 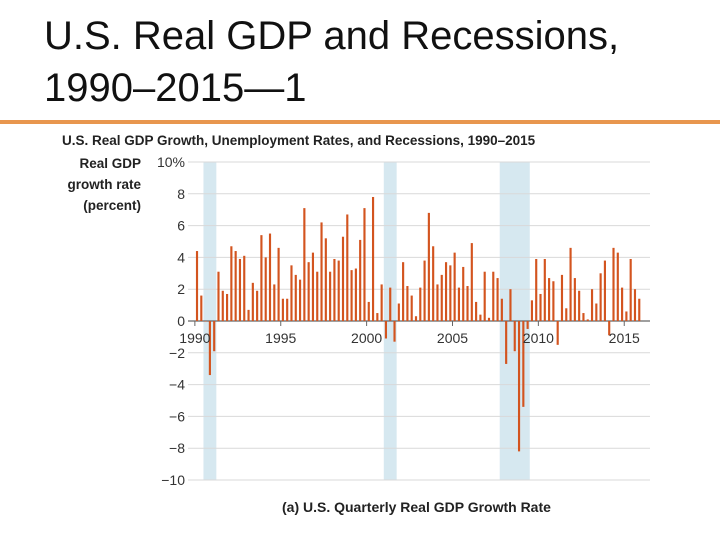 What do you see at coordinates (360, 122) in the screenshot?
I see `title-divider` at bounding box center [360, 122].